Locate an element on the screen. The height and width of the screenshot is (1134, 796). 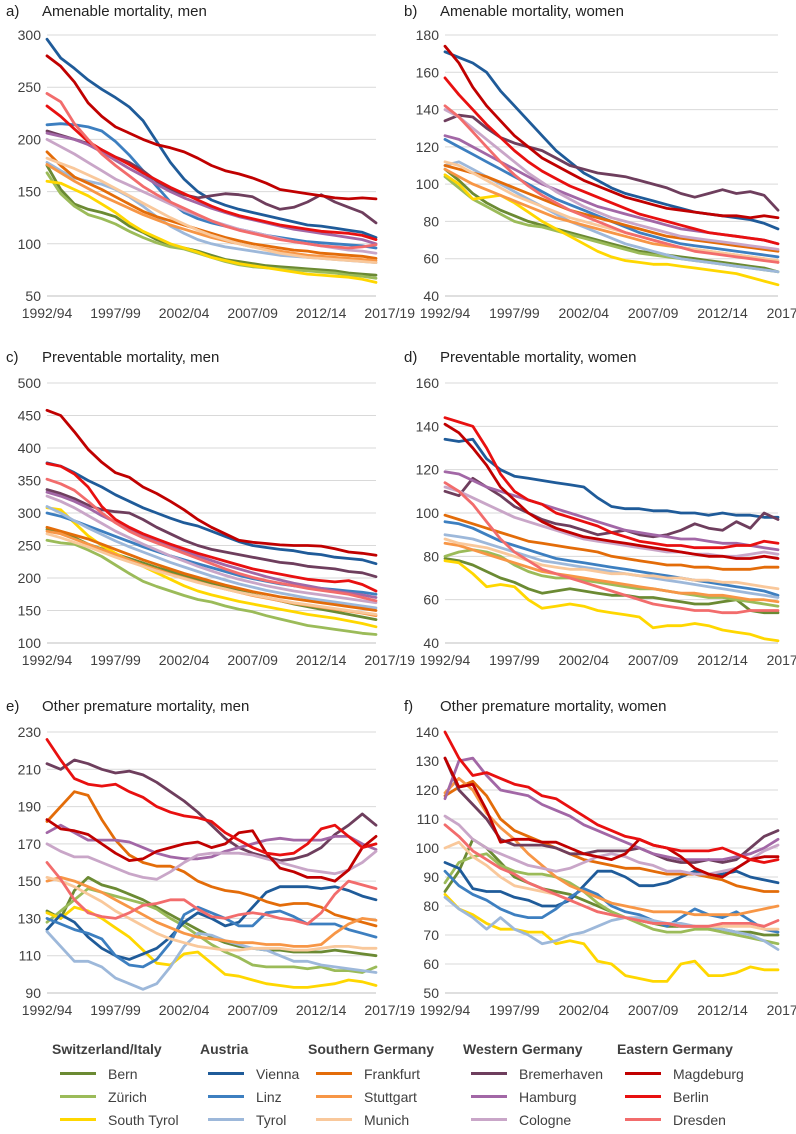
panel-title: Preventable mortality, women is located at coordinates (538, 357).